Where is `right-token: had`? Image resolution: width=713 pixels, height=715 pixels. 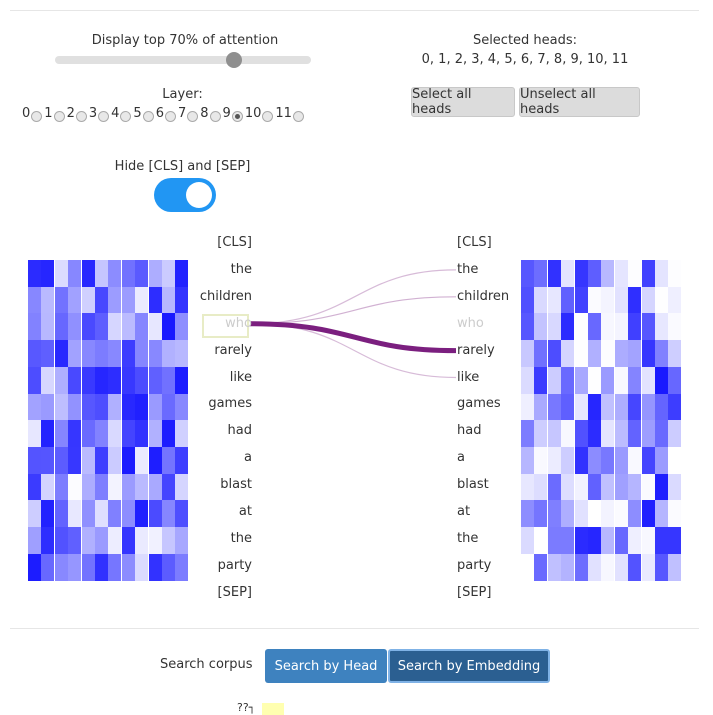 right-token: had is located at coordinates (469, 431).